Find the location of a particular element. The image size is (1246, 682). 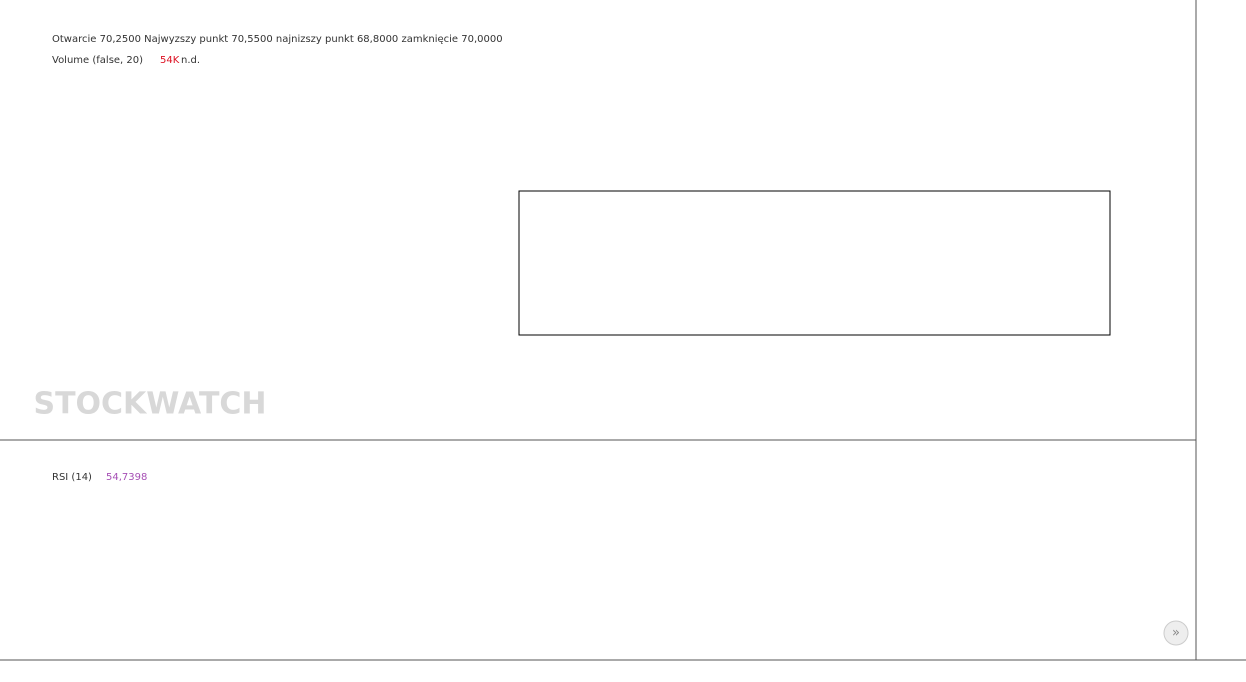

rsi-value: 54,7398 is located at coordinates (126, 477).